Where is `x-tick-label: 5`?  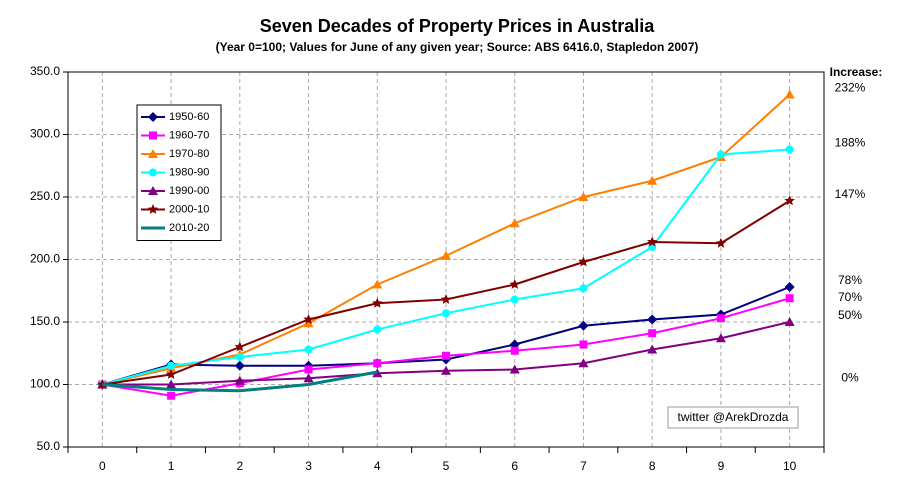 x-tick-label: 5 is located at coordinates (446, 466).